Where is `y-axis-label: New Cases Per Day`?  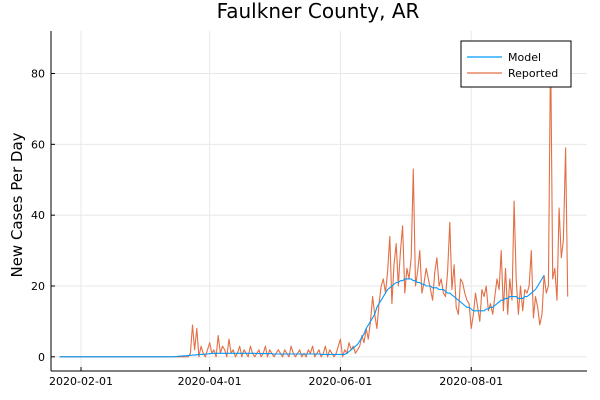
y-axis-label: New Cases Per Day is located at coordinates (17, 204).